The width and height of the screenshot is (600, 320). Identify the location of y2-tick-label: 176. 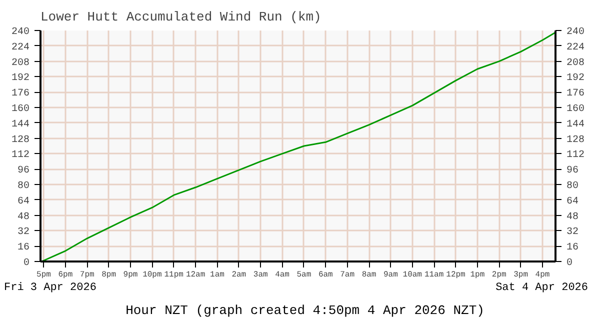
(575, 94).